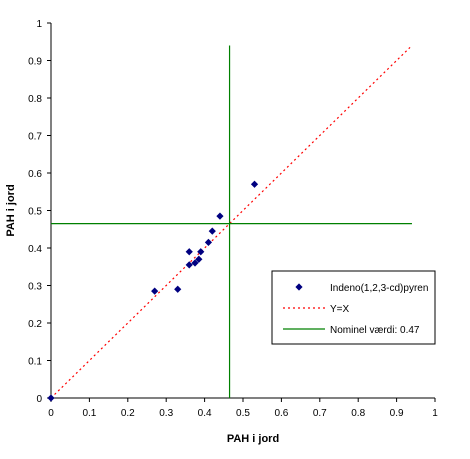 Image resolution: width=470 pixels, height=459 pixels. Describe the element at coordinates (89, 413) in the screenshot. I see `x-tick-label: 0.1` at that location.